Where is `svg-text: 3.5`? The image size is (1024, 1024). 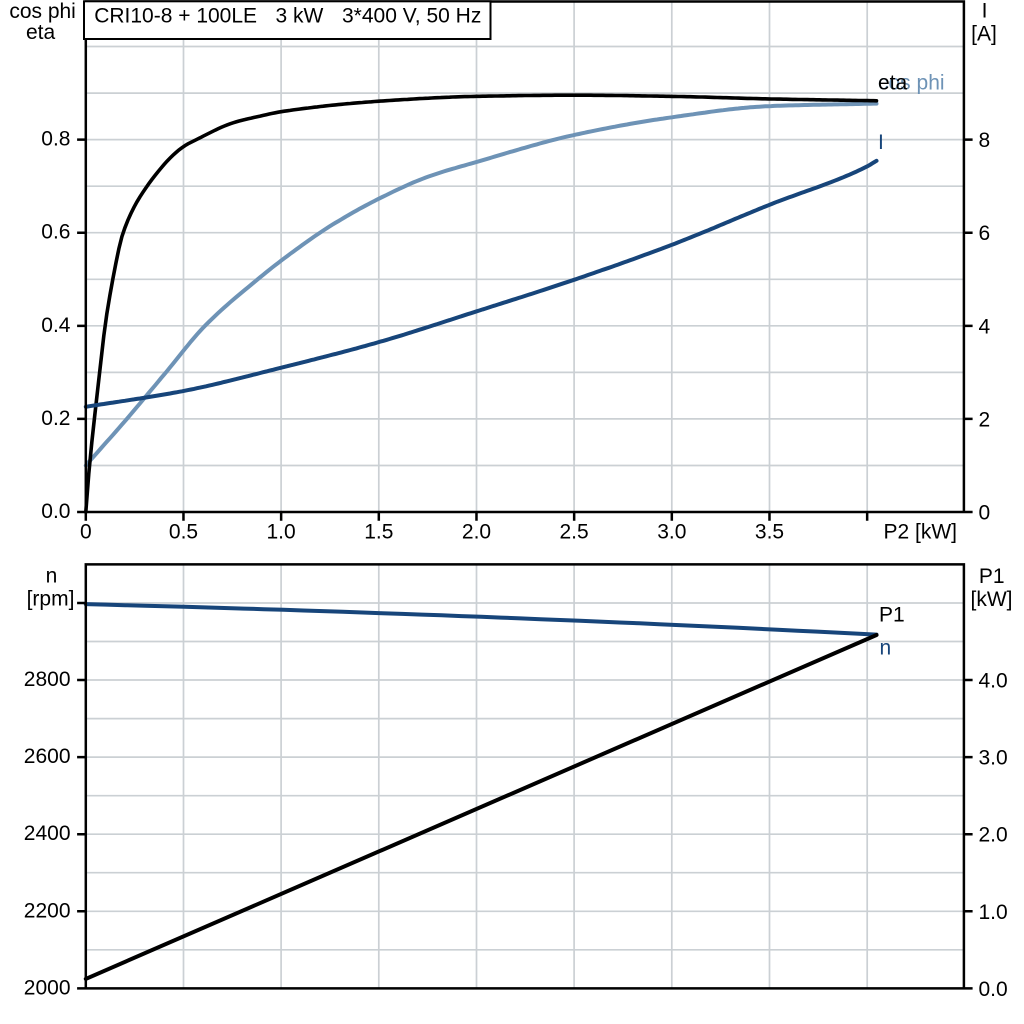
svg-text: 3.5 is located at coordinates (769, 532).